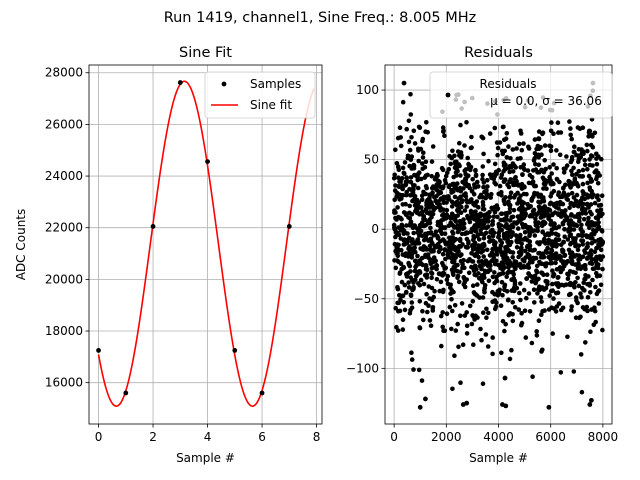 This screenshot has height=480, width=640. I want to click on residual-outlier-point, so click(549, 407).